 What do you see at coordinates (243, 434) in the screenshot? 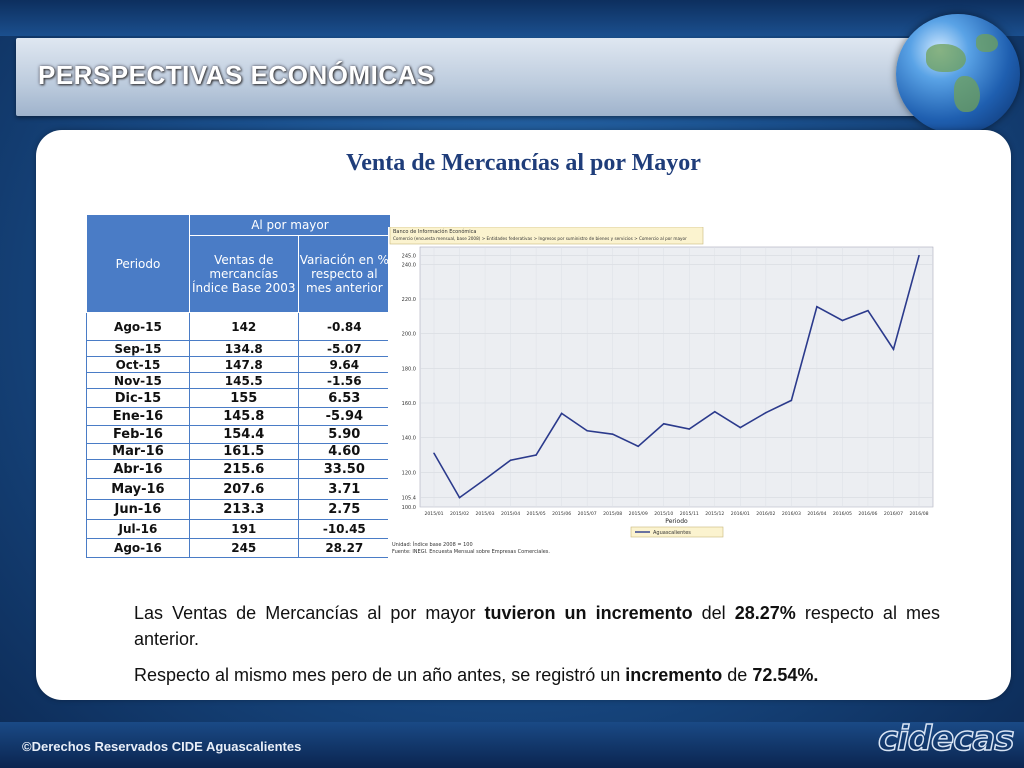
I see `row-sales: 154.4` at bounding box center [243, 434].